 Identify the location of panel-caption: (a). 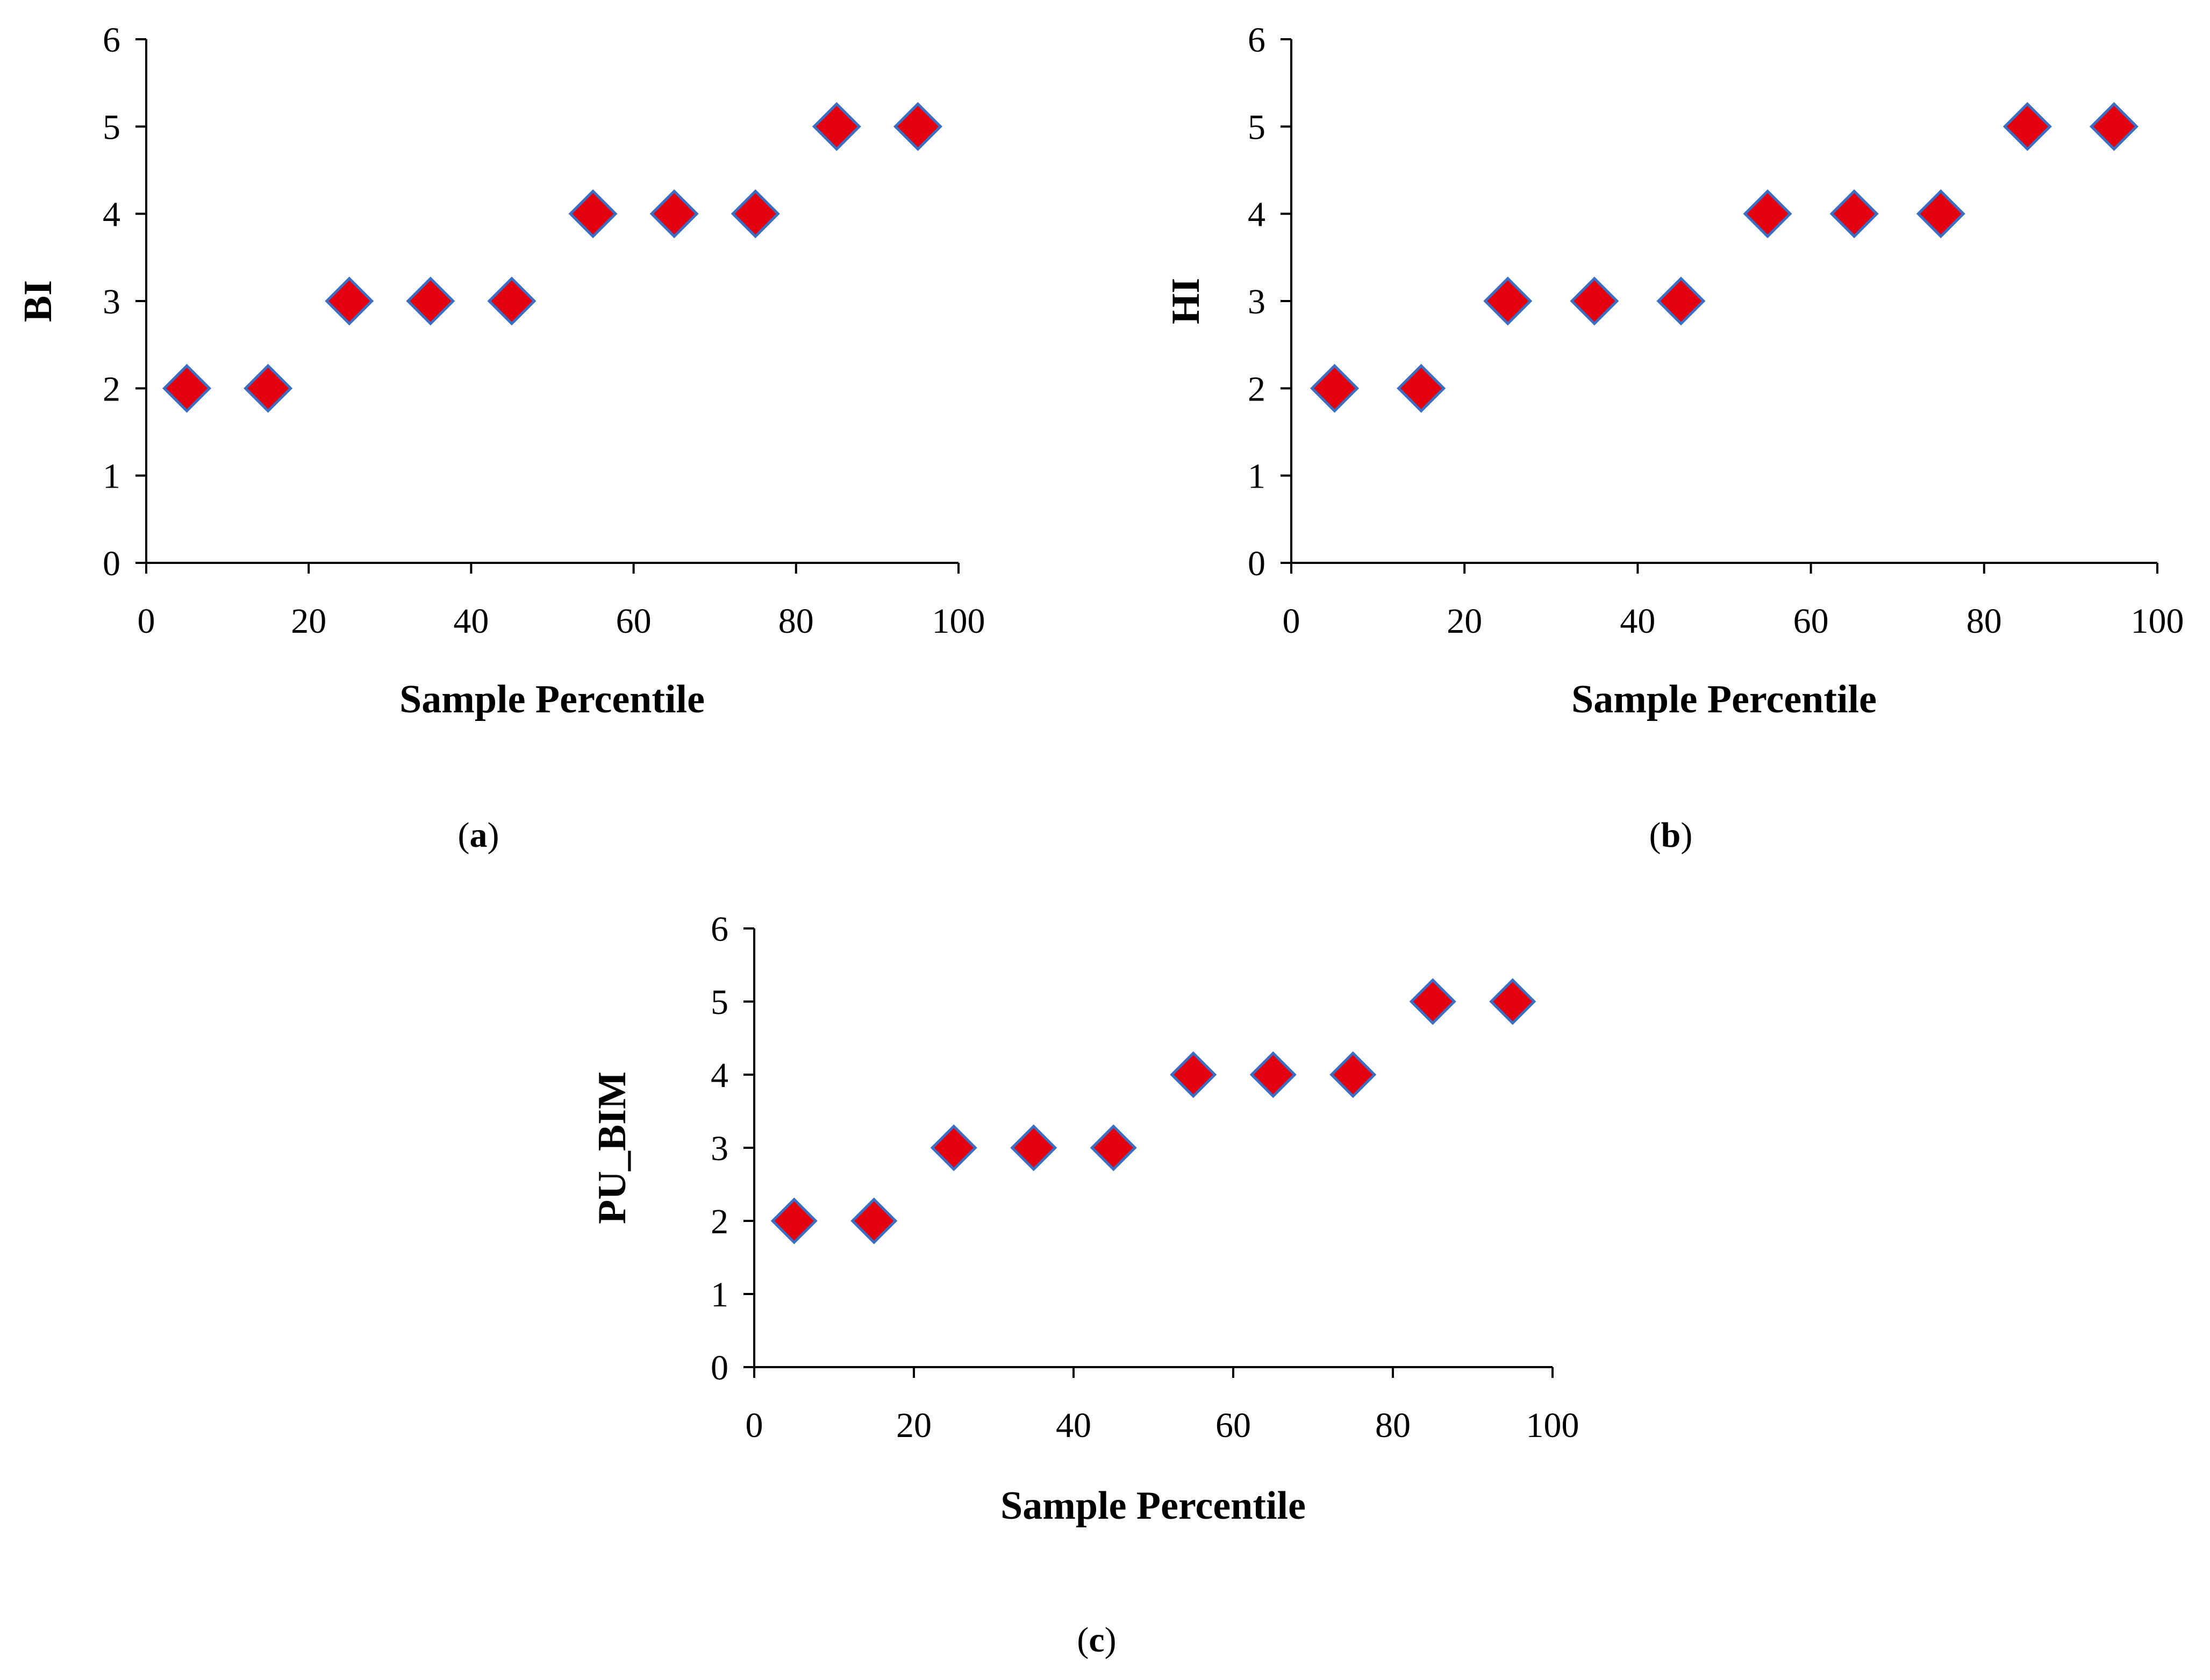
(478, 835).